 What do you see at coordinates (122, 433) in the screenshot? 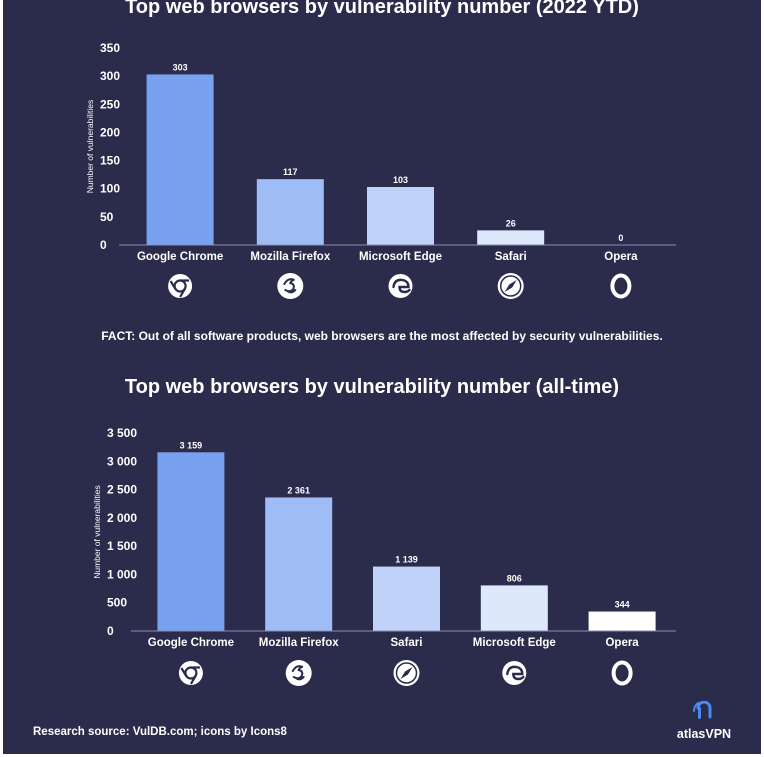
I see `y-tick-label: 3 500` at bounding box center [122, 433].